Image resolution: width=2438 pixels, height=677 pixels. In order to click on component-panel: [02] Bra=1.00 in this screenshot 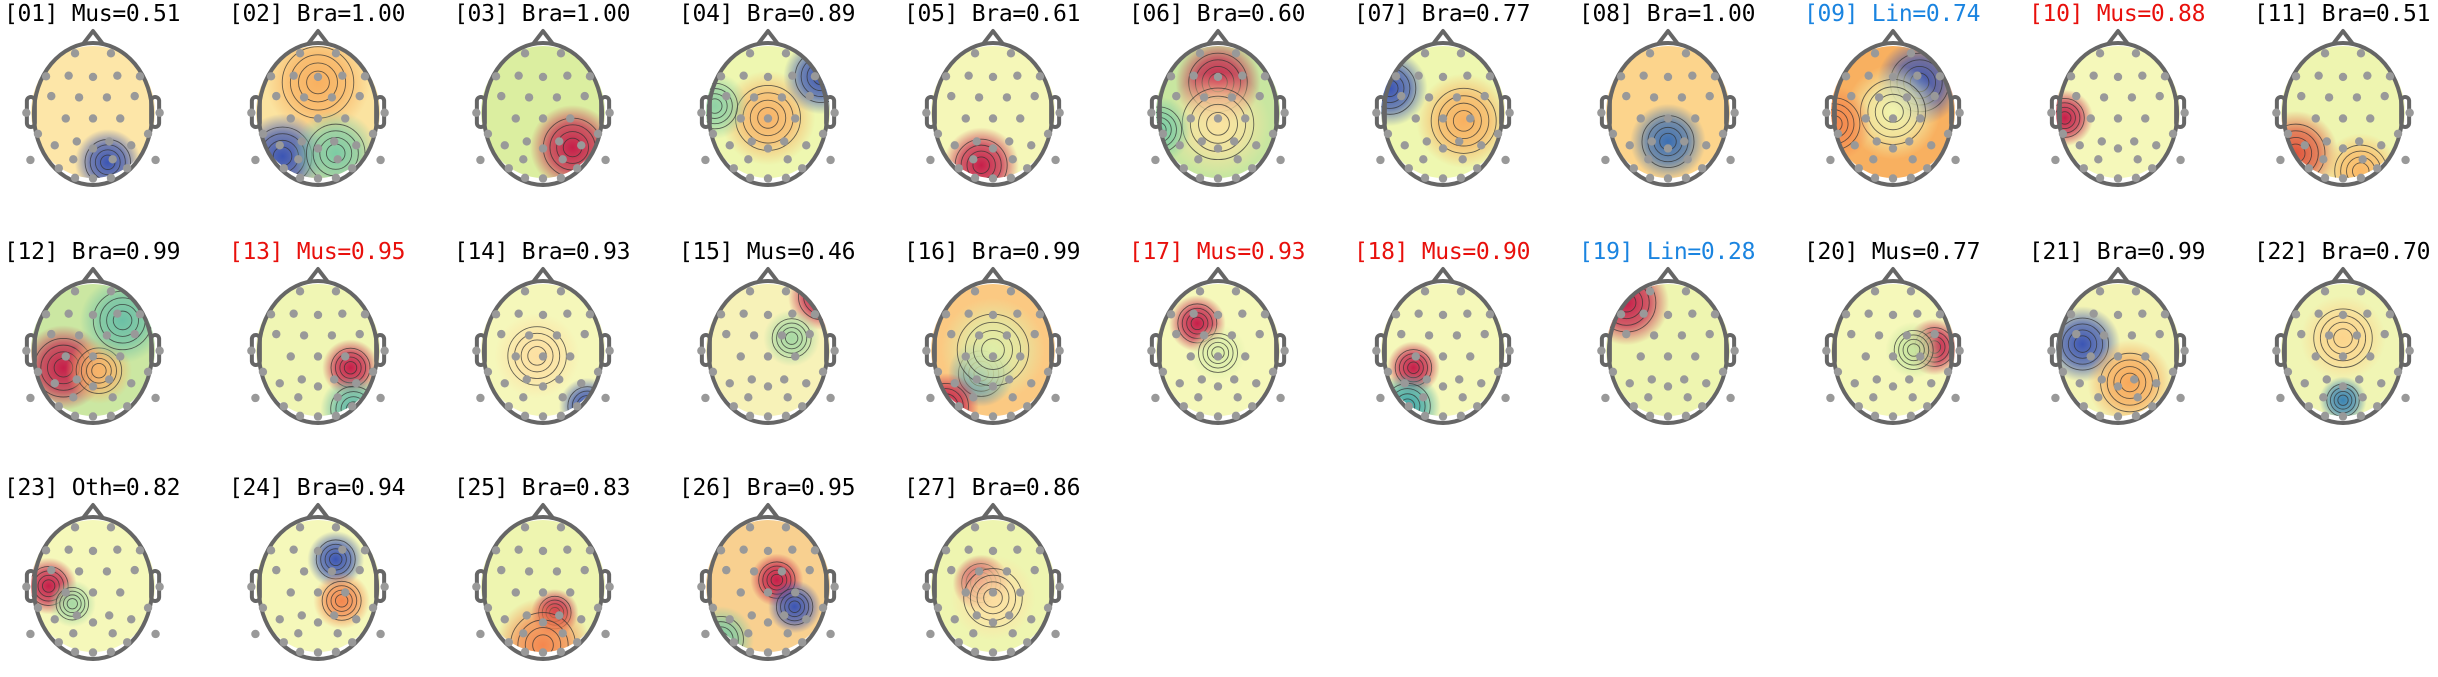, I will do `click(337, 101)`.